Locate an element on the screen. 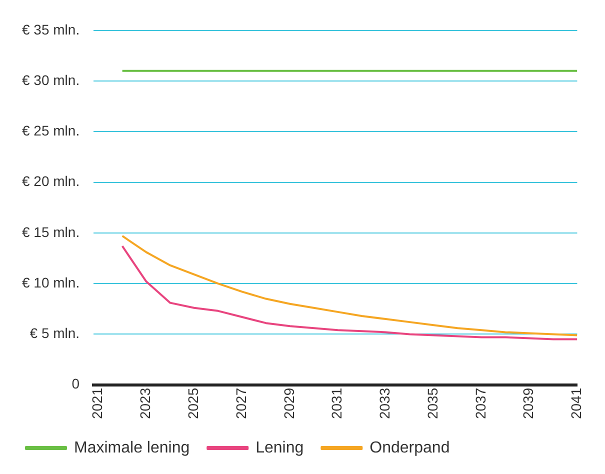 Image resolution: width=605 pixels, height=474 pixels. y-tick-label: € 10 mln. is located at coordinates (51, 282).